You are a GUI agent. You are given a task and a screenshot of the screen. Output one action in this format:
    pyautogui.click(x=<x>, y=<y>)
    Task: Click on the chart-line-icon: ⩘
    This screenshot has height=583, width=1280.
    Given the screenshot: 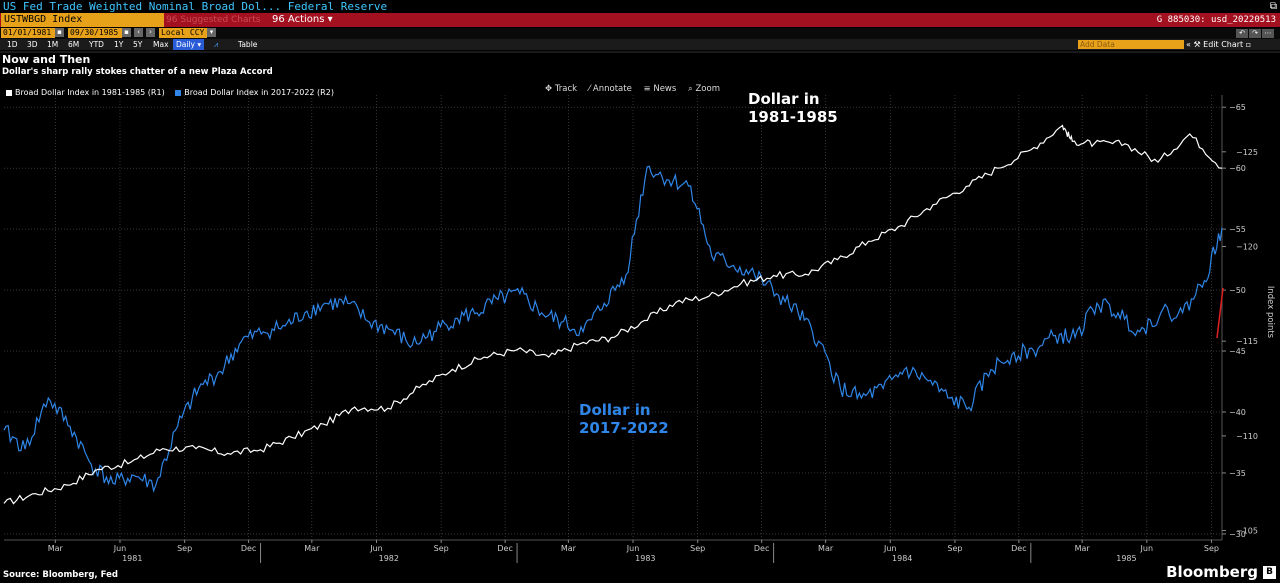 What is the action you would take?
    pyautogui.click(x=216, y=44)
    